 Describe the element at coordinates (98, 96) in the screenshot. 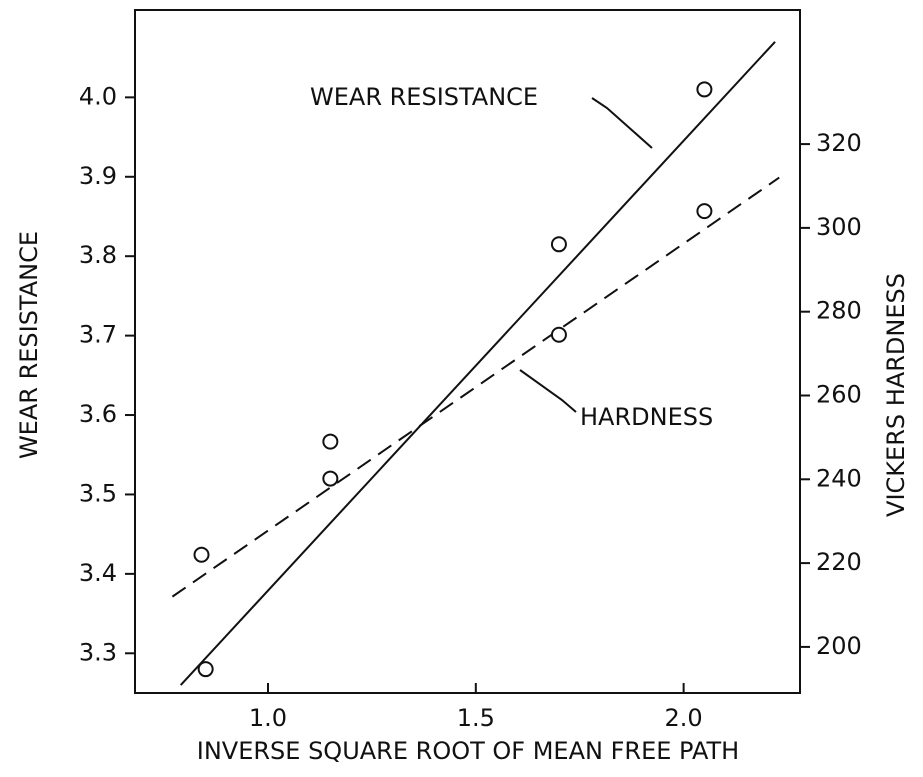

I see `y-tick-label: 4.0` at that location.